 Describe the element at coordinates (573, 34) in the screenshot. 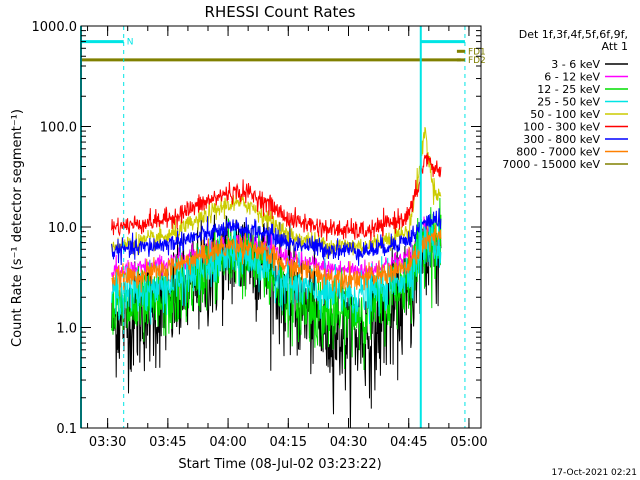

I see `legend-header: Det 1f,3f,4f,5f,6f,9f,` at that location.